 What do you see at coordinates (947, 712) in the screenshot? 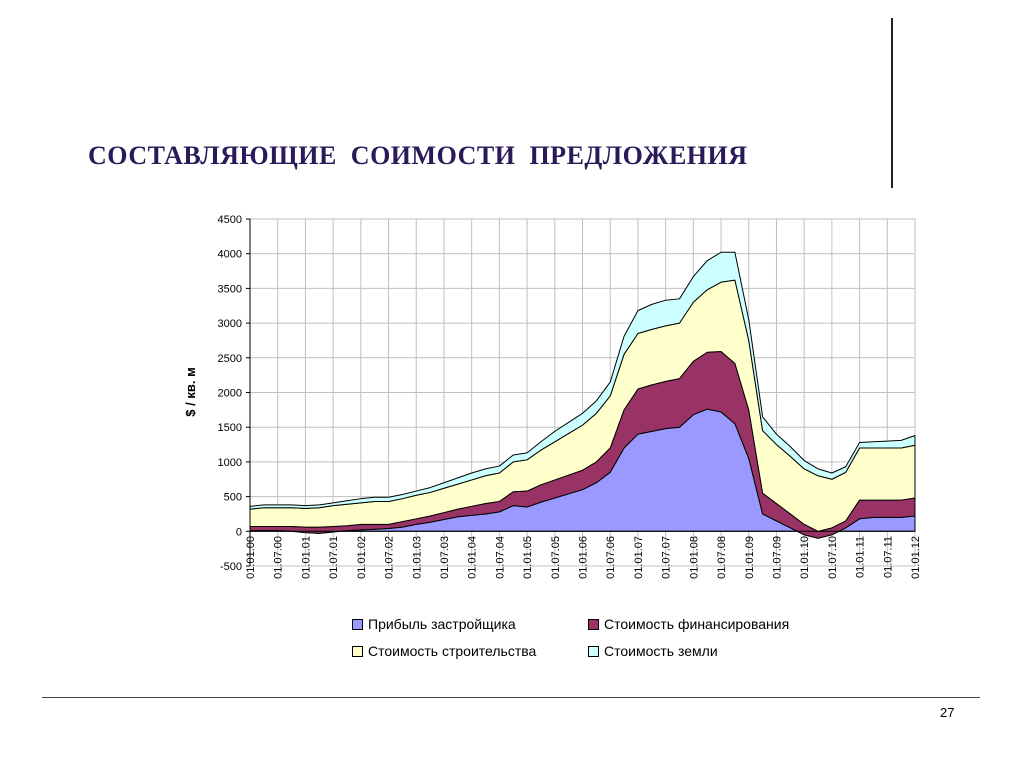
I see `page-number: 27` at bounding box center [947, 712].